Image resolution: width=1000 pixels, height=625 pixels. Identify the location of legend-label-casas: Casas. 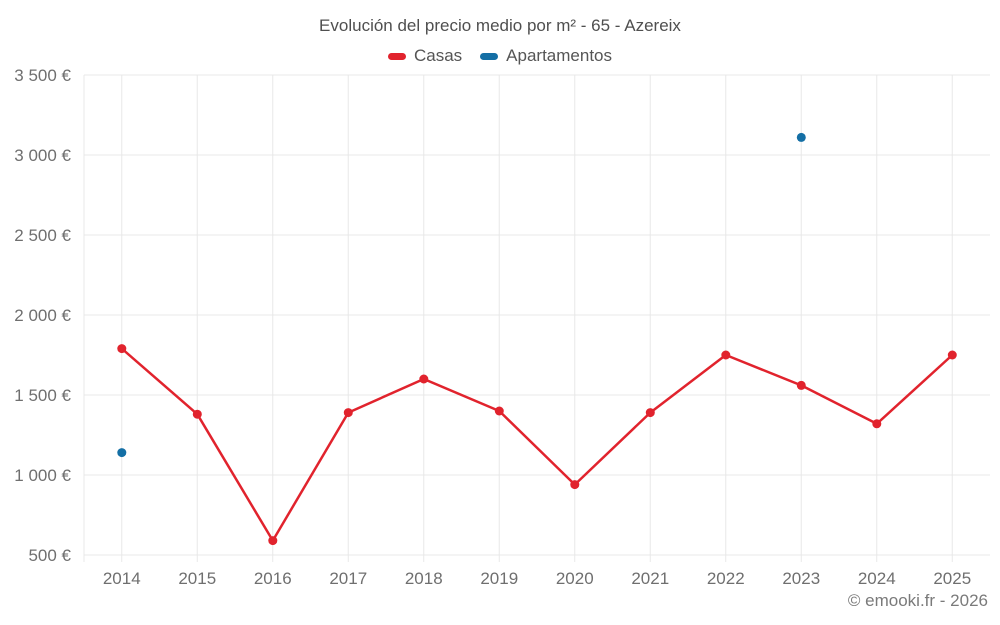
(438, 55).